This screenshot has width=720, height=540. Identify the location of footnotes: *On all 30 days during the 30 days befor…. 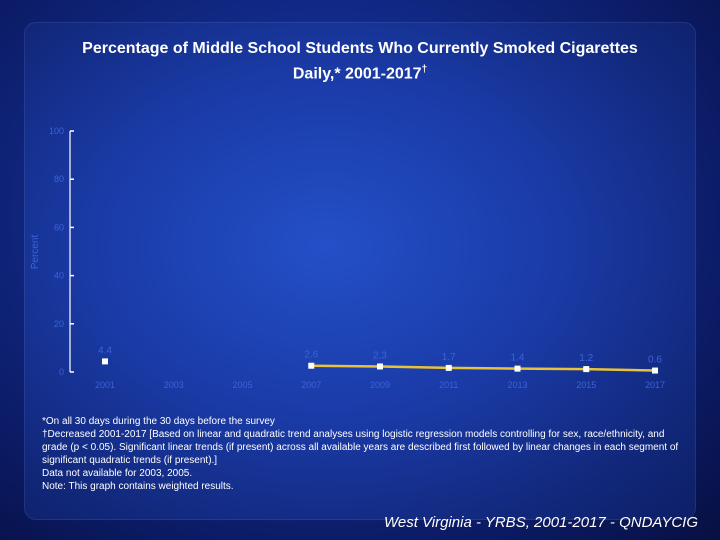
(362, 454).